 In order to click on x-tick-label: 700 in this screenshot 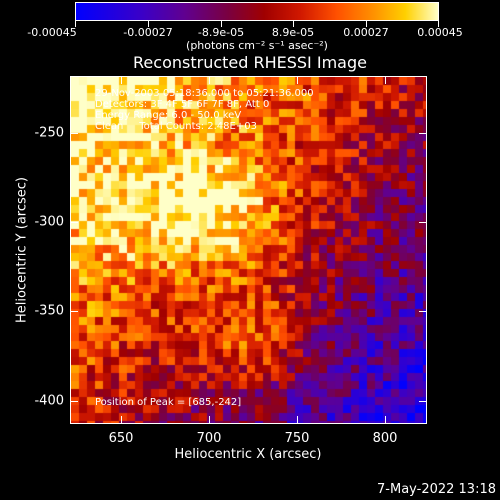, I will do `click(209, 438)`.